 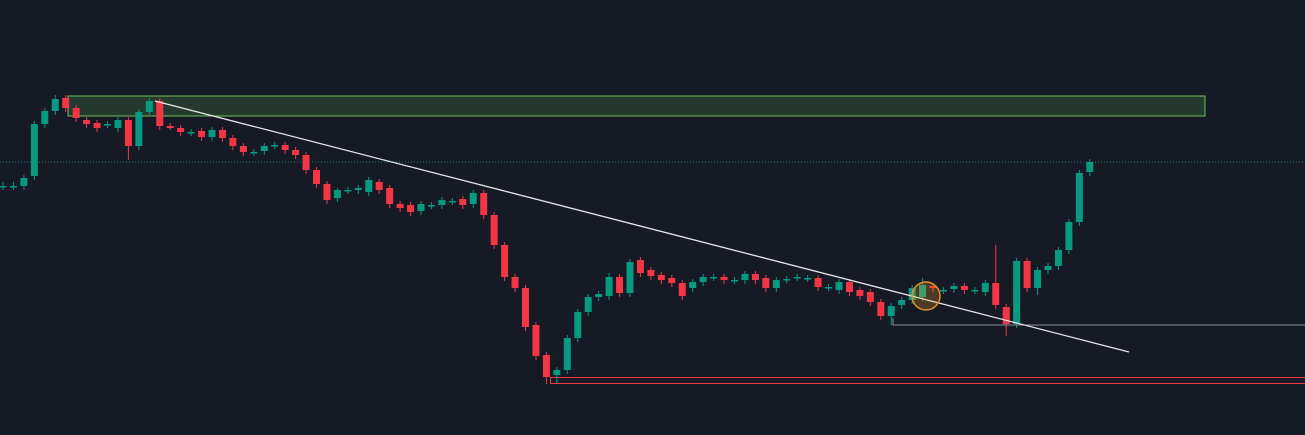 What do you see at coordinates (927, 380) in the screenshot?
I see `demand-zone` at bounding box center [927, 380].